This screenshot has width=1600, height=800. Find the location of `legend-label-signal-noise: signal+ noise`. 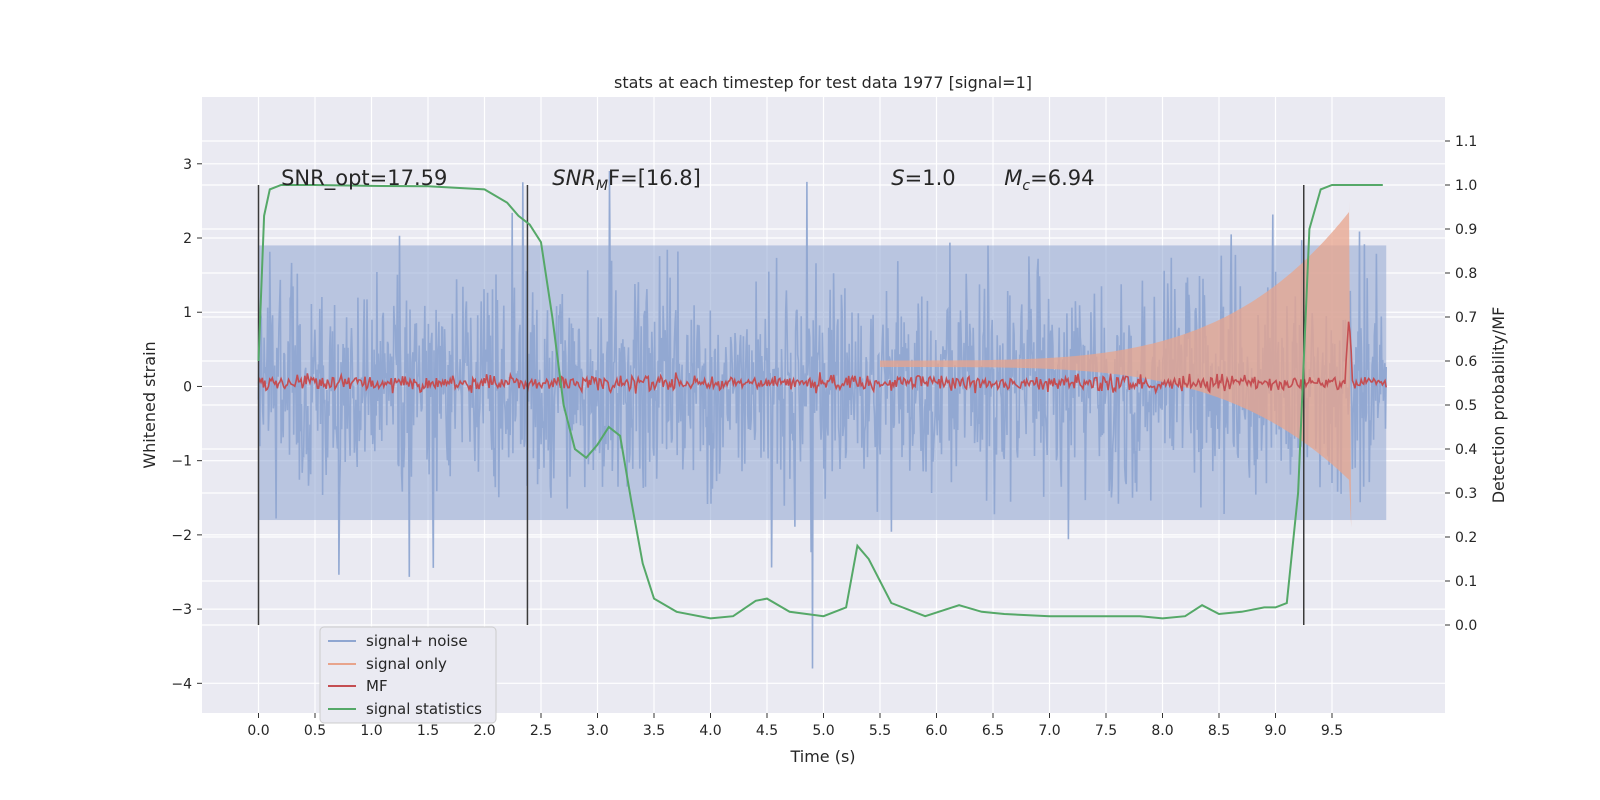

legend-label-signal-noise: signal+ noise is located at coordinates (417, 641).